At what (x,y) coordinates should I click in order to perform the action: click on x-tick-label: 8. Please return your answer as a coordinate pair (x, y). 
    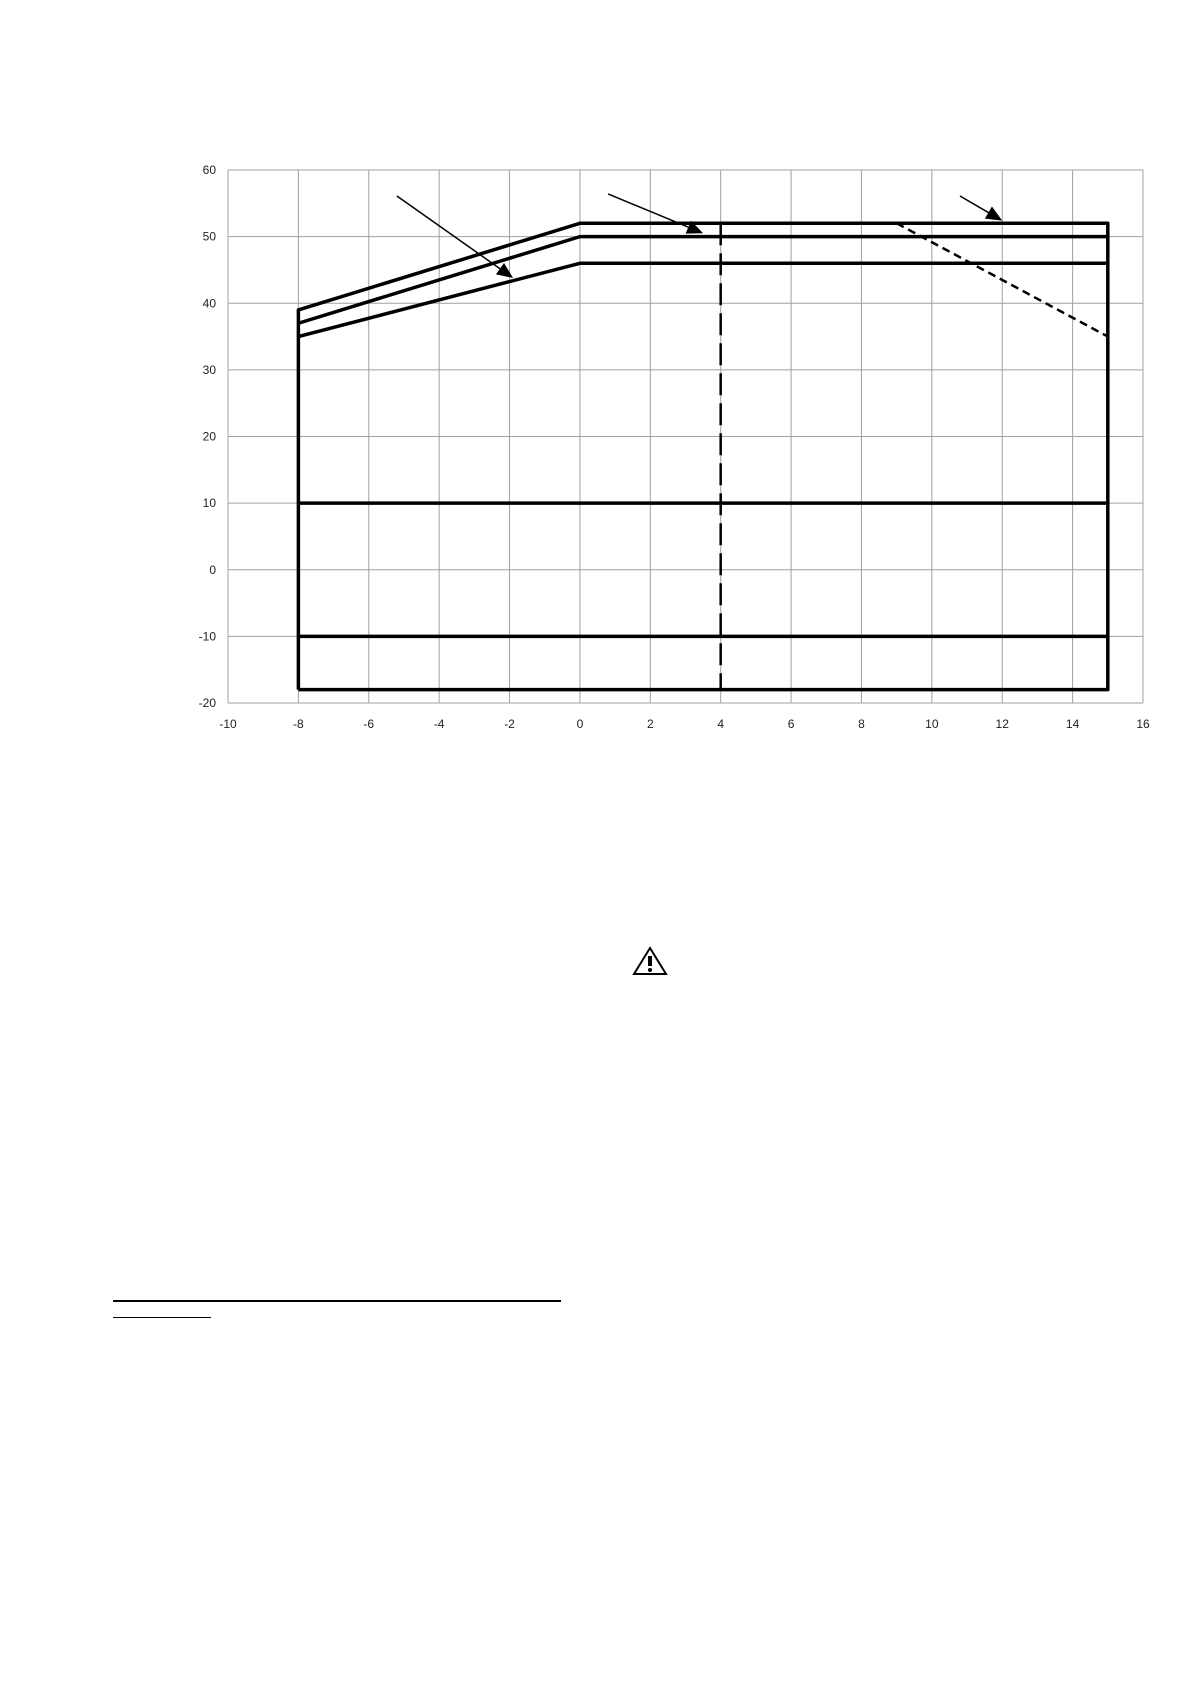
    Looking at the image, I should click on (861, 724).